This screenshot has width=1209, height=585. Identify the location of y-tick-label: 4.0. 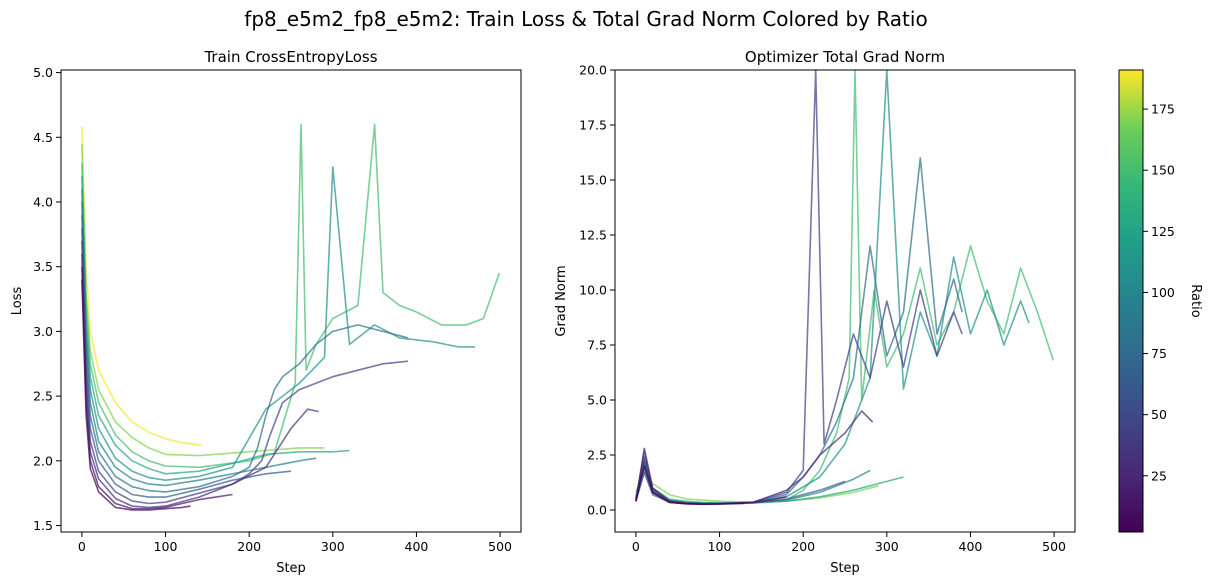
(43, 202).